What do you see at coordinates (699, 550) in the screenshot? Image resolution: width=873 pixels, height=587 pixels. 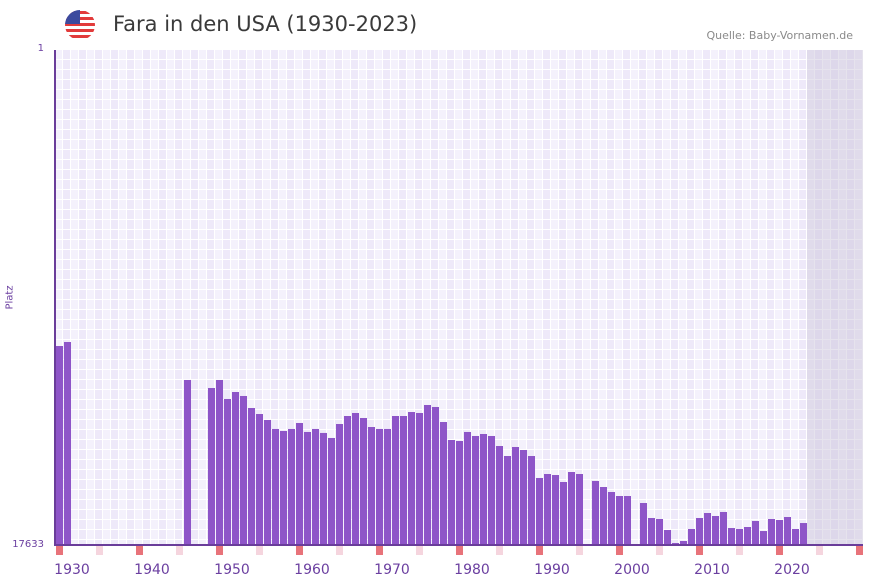 I see `year-marker-2010` at bounding box center [699, 550].